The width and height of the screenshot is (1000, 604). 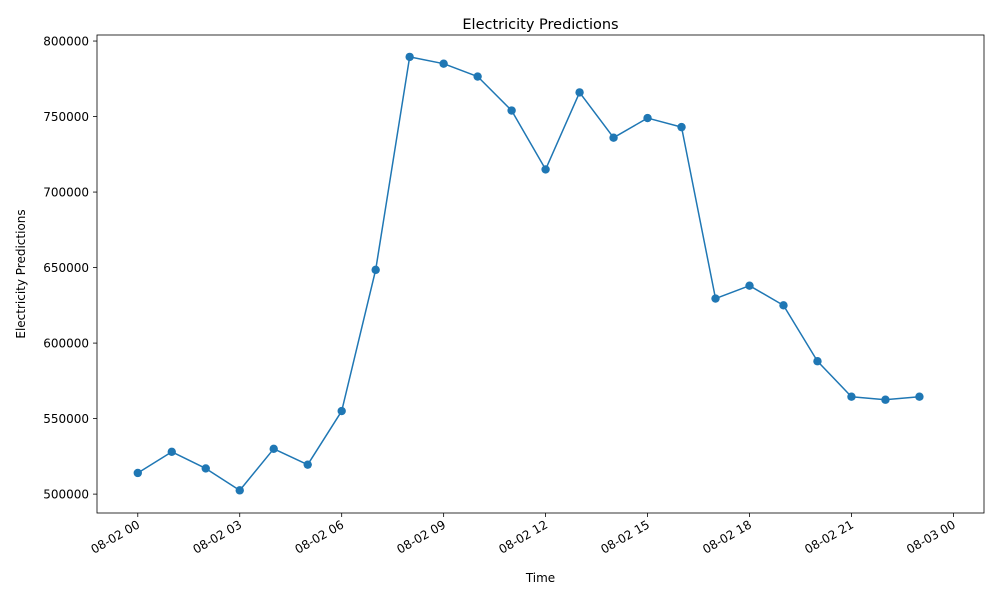 I want to click on x-tick-label: 08-02 18, so click(x=727, y=536).